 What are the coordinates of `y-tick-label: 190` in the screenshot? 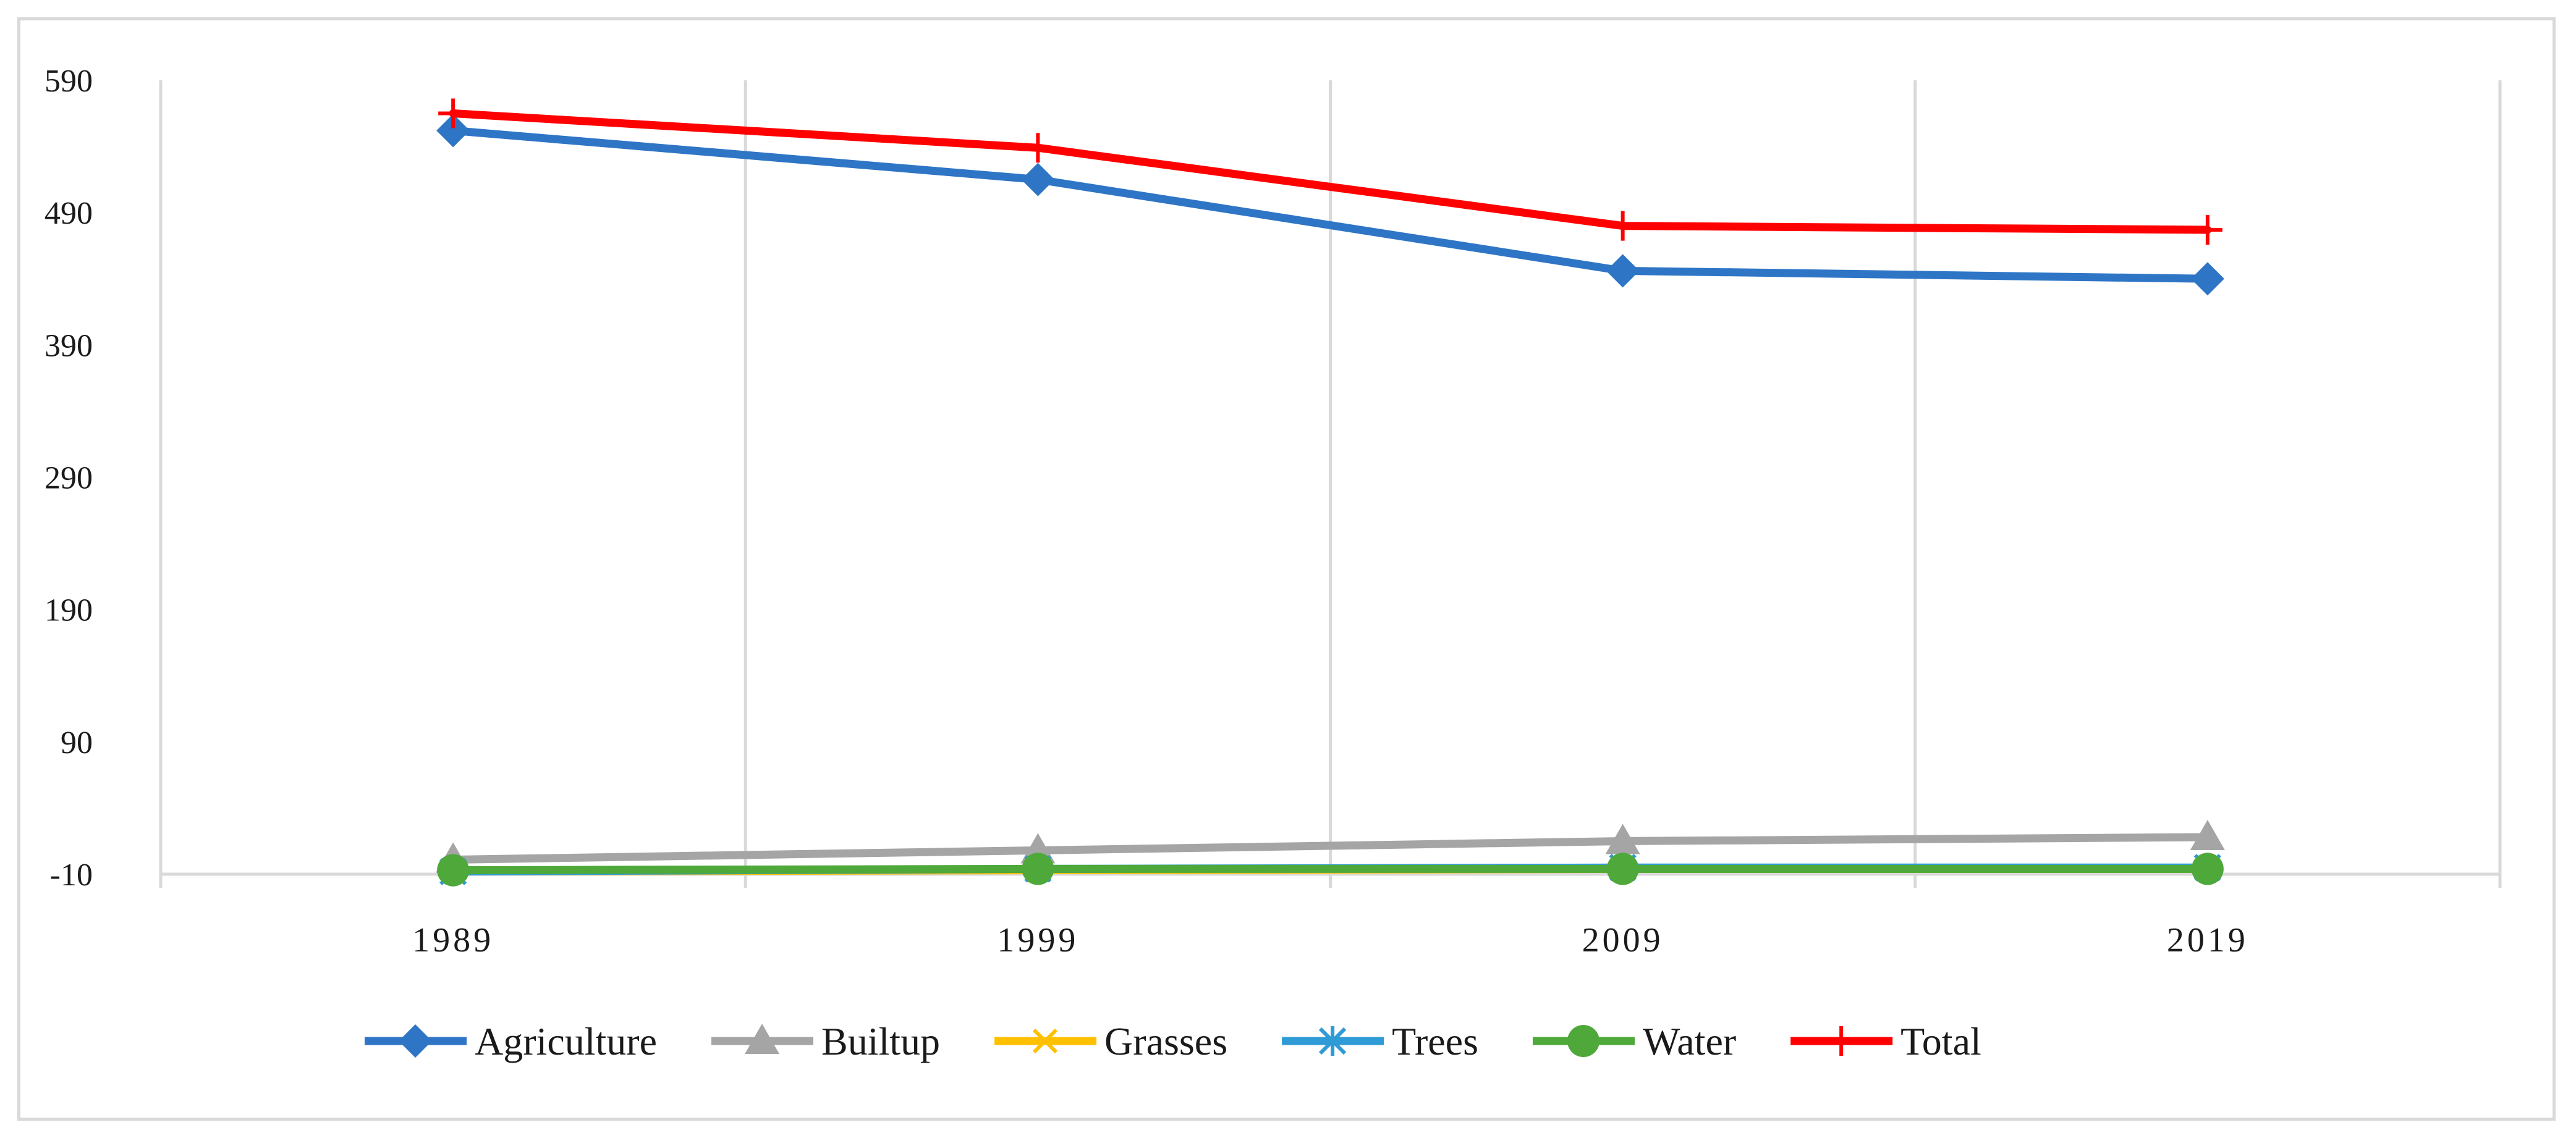 It's located at (68, 610).